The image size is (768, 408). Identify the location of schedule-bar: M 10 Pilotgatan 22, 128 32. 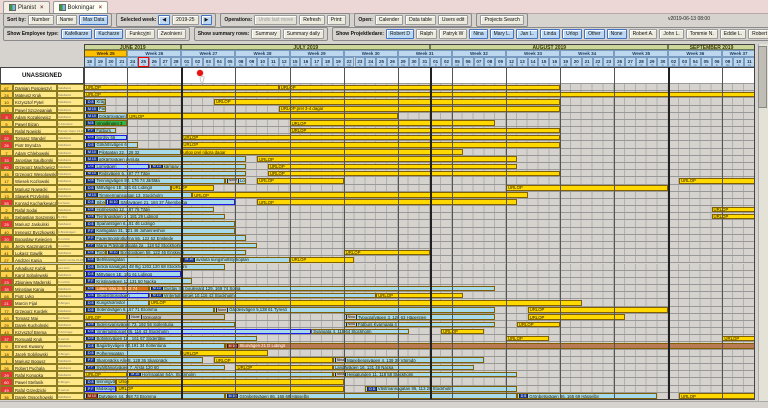
(133, 152).